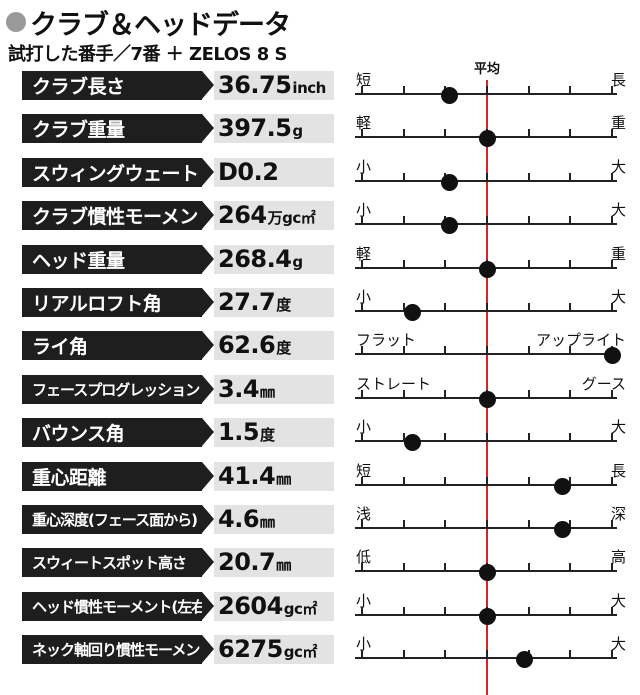  Describe the element at coordinates (112, 85) in the screenshot. I see `row-label: クラブ長さ` at that location.